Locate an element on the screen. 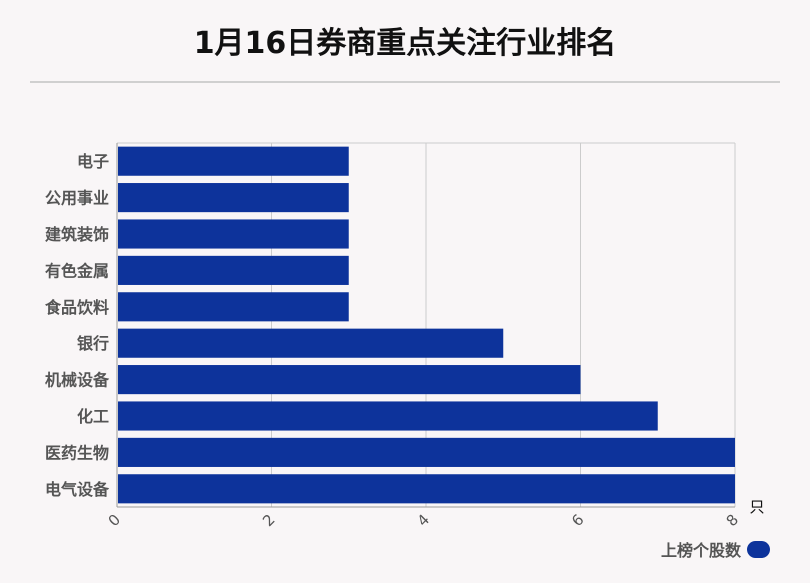  category-label-1: 公用事业 is located at coordinates (77, 198).